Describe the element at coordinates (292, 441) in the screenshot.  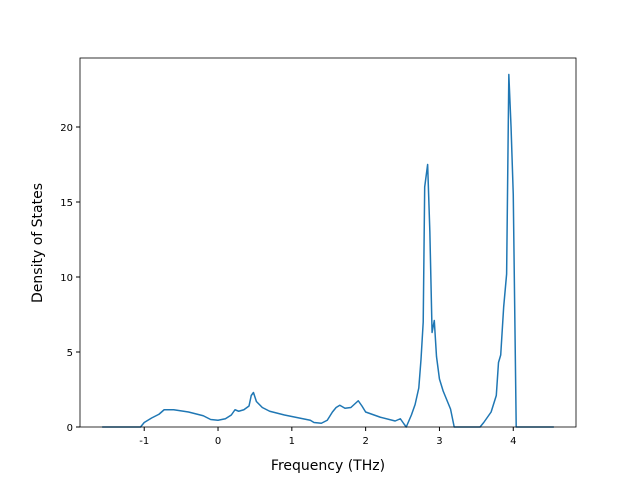
I see `x-tick-label: 1` at that location.